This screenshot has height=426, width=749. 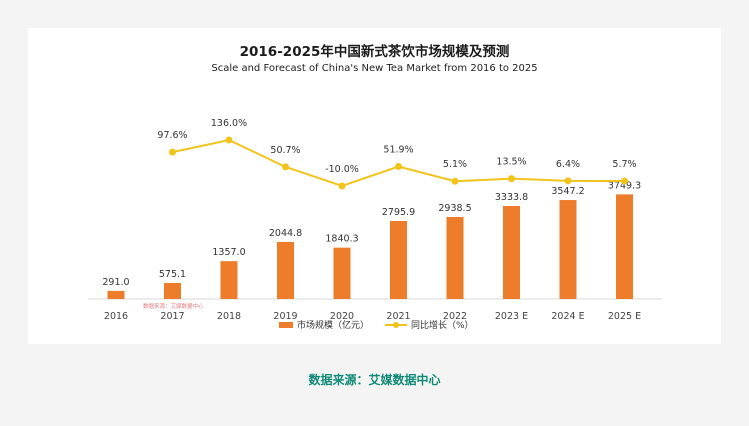 What do you see at coordinates (624, 316) in the screenshot?
I see `x-tick-label: 2025 E` at bounding box center [624, 316].